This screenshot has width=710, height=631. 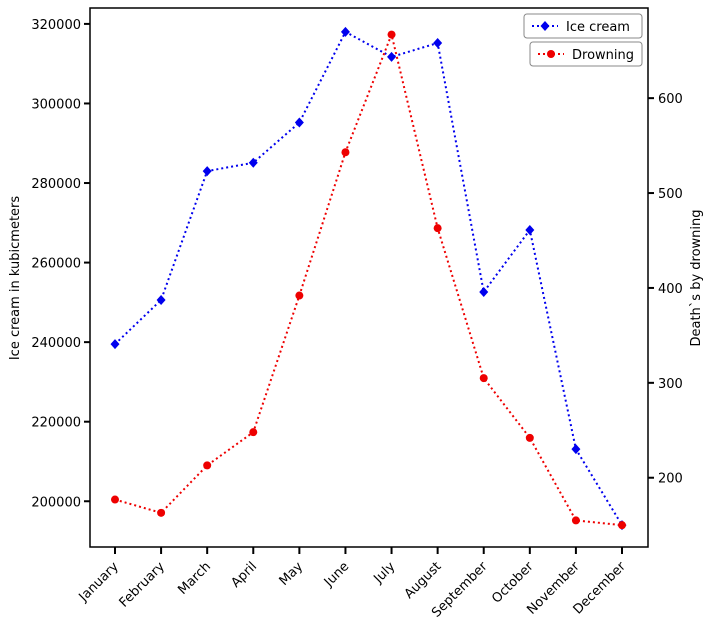 What do you see at coordinates (56, 184) in the screenshot?
I see `left-tick-label: 280000` at bounding box center [56, 184].